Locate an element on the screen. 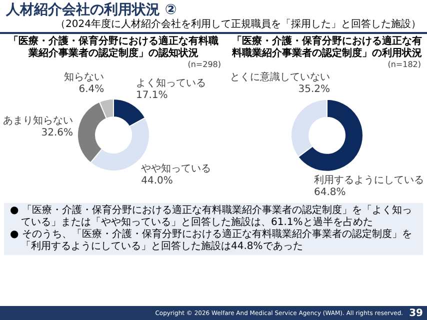 This screenshot has height=320, width=427. data-label: 35.2% is located at coordinates (314, 89).